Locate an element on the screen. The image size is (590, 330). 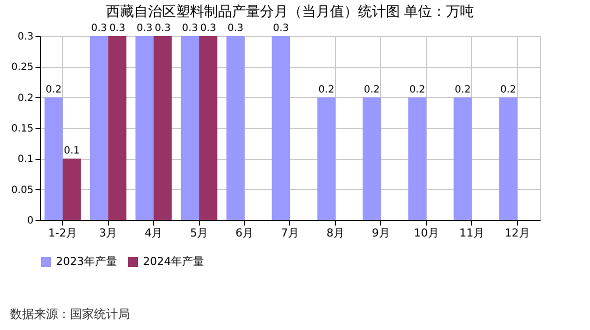
y-tick-label: 0.25 is located at coordinates (22, 68).